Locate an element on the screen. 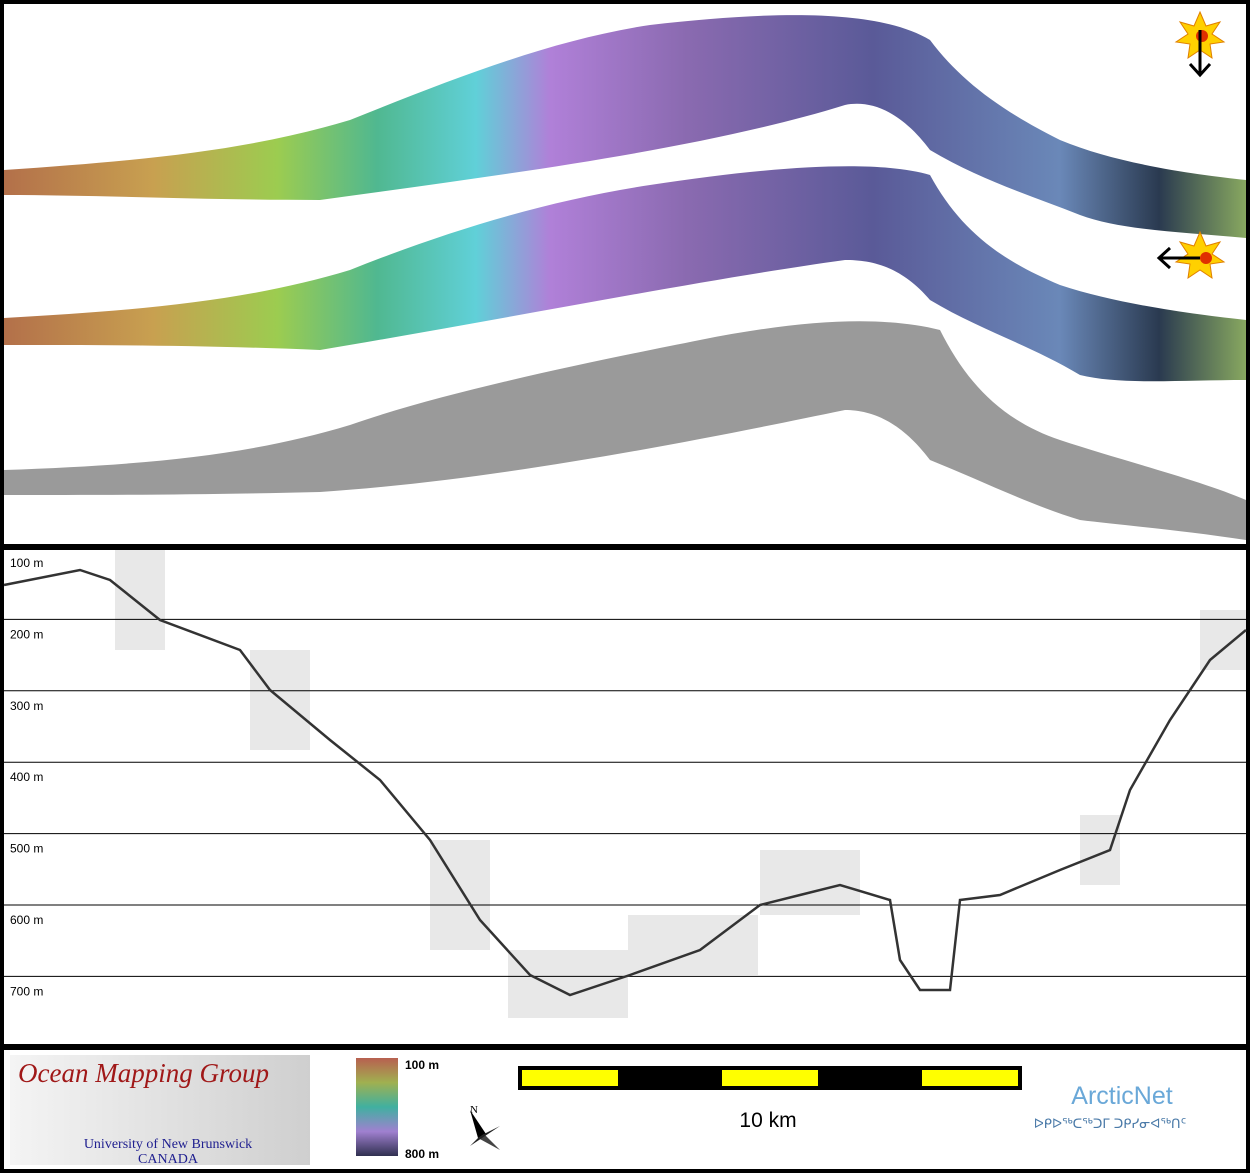 This screenshot has height=1173, width=1250. partner-name: ArcticNet is located at coordinates (1121, 1096).